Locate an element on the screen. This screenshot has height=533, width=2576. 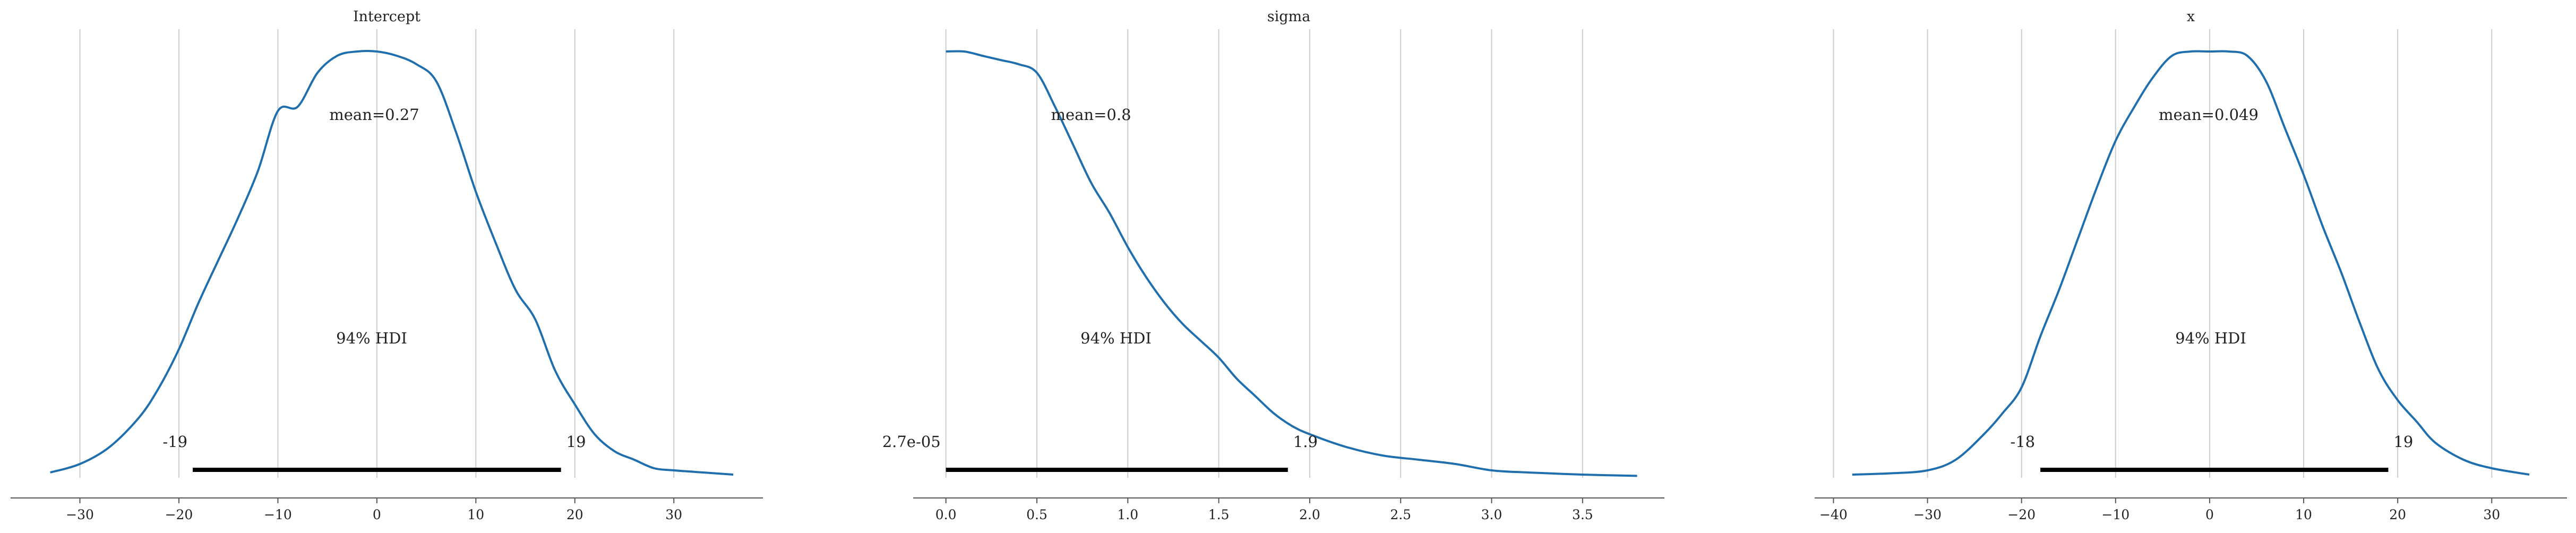
x-tick-label: 3.5 is located at coordinates (1582, 514).